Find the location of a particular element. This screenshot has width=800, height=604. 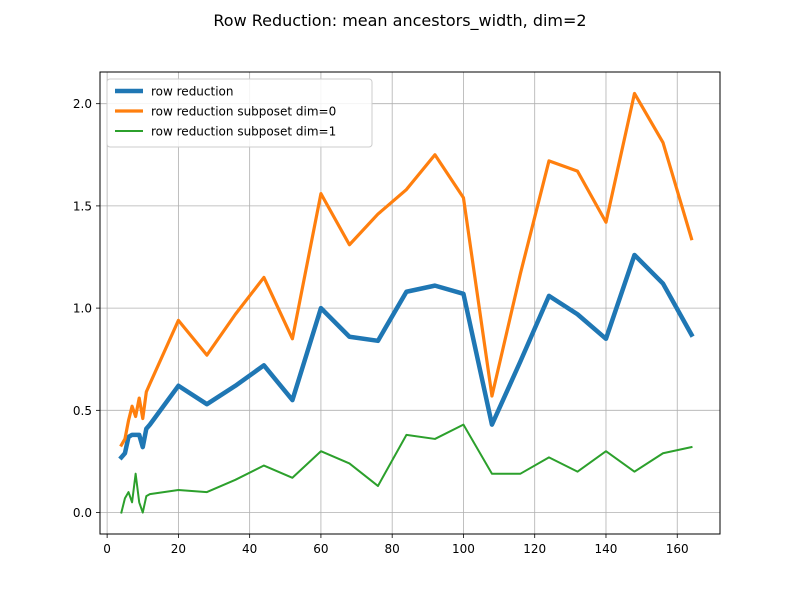

x-tick-label: 120 is located at coordinates (534, 549).